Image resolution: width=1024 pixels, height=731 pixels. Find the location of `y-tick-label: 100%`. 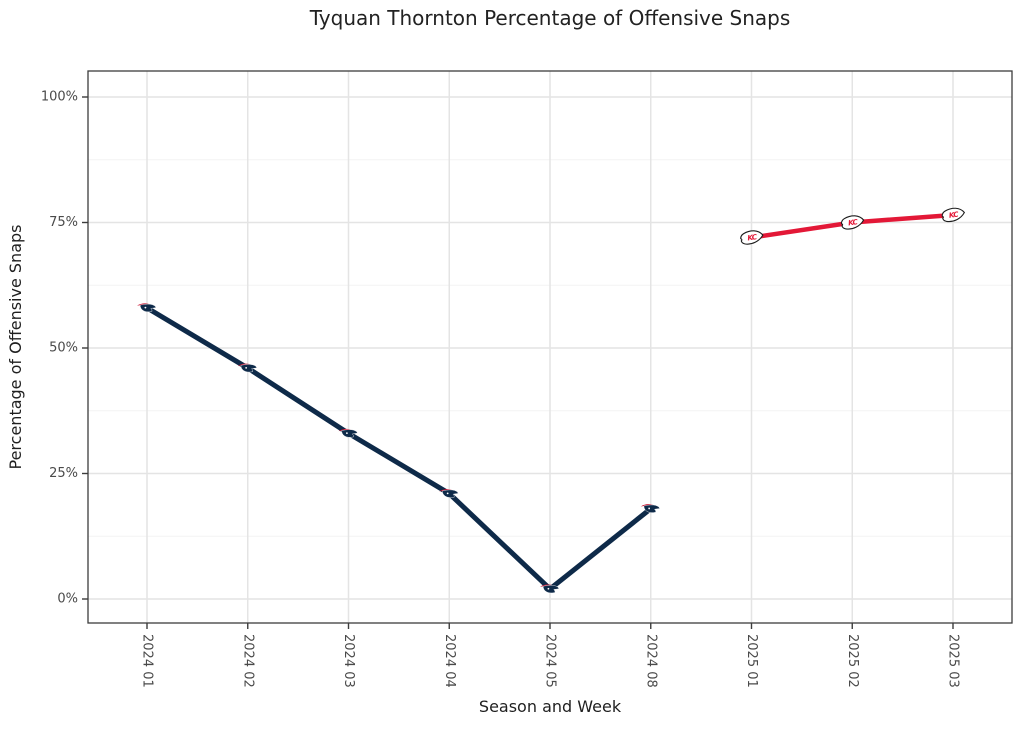

y-tick-label: 100% is located at coordinates (59, 97).